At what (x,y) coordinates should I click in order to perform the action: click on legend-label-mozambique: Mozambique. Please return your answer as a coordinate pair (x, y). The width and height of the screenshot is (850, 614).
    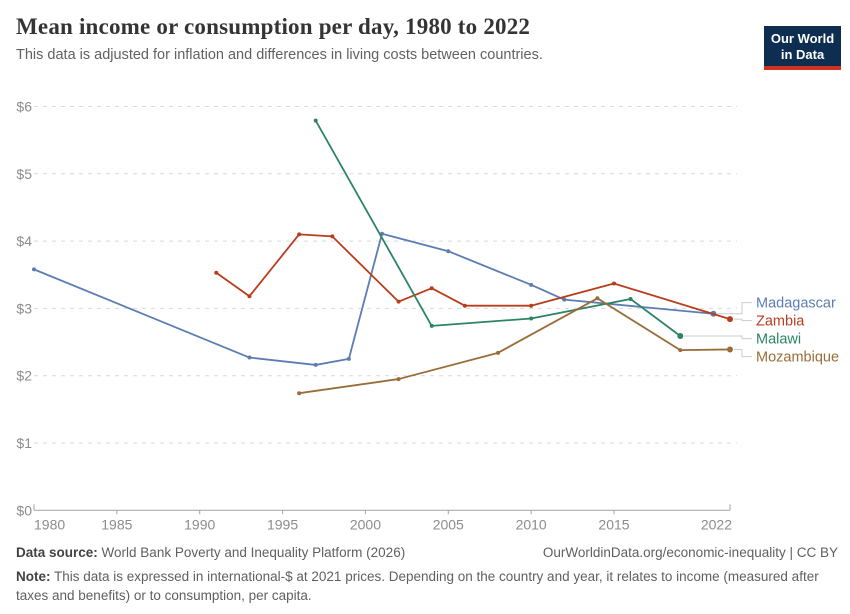
    Looking at the image, I should click on (797, 358).